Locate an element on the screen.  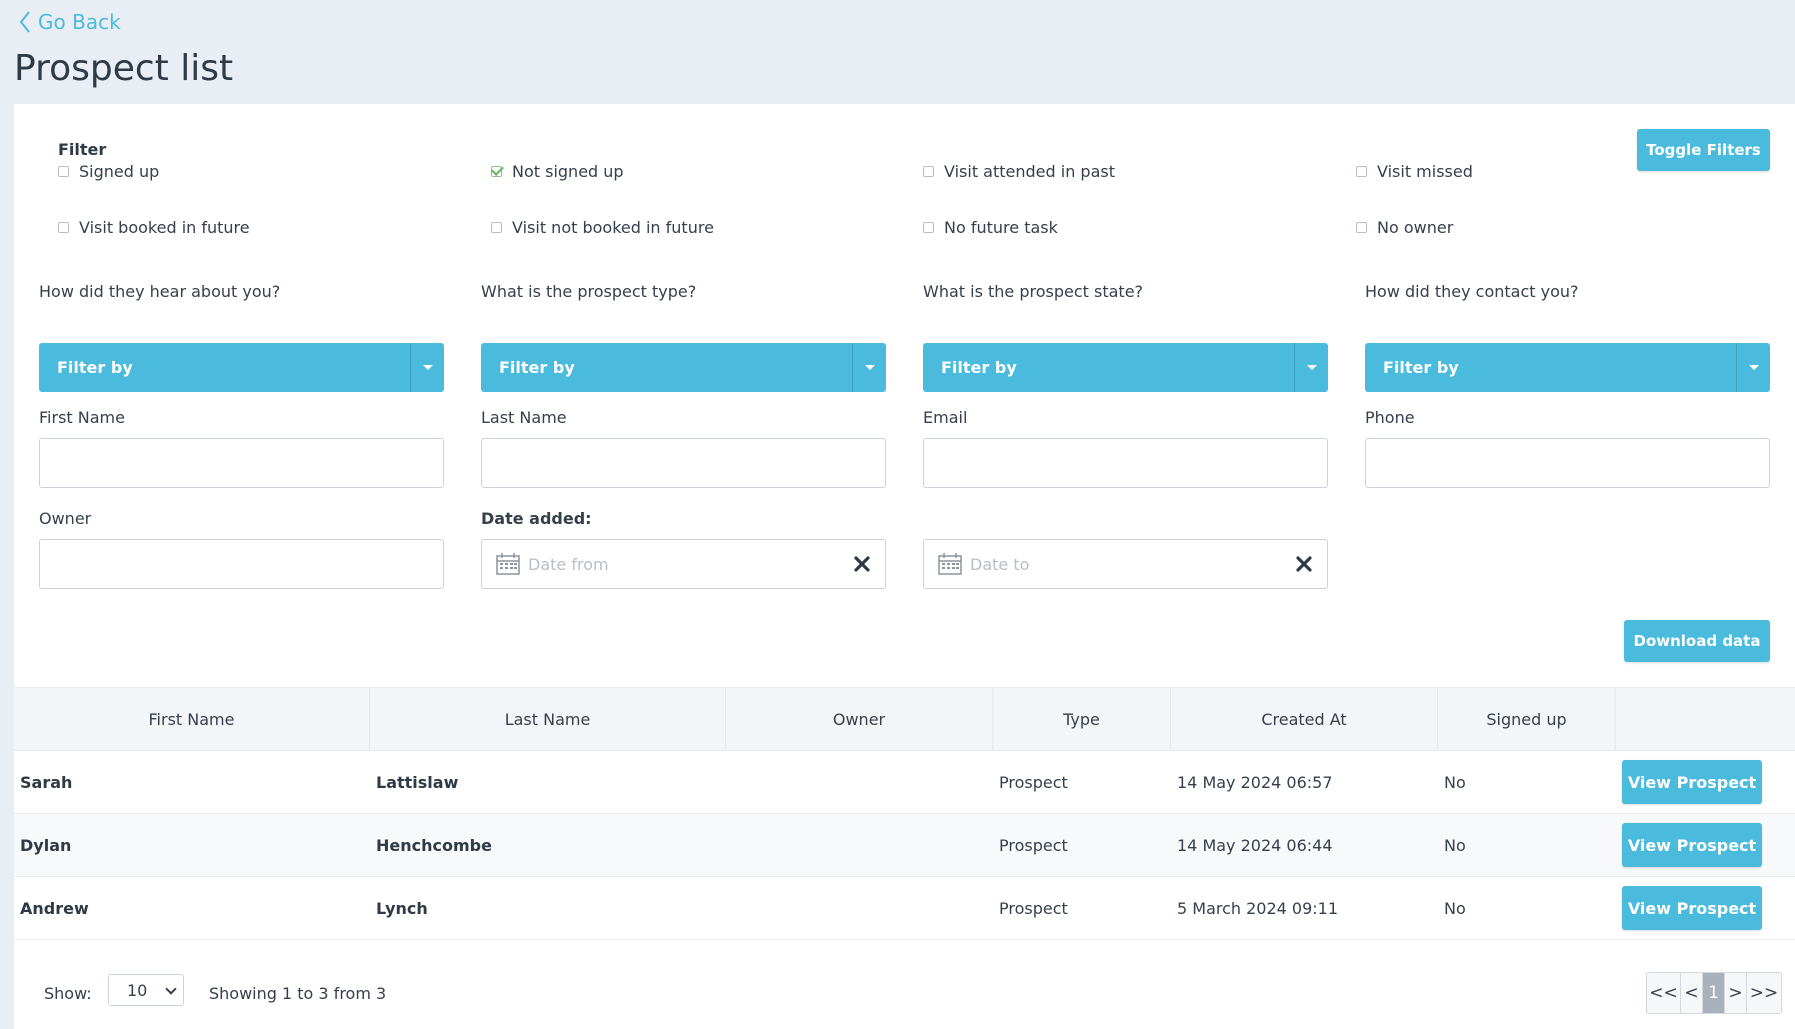
cell-created-at: 14 May 2024 06:57 is located at coordinates (1255, 782).